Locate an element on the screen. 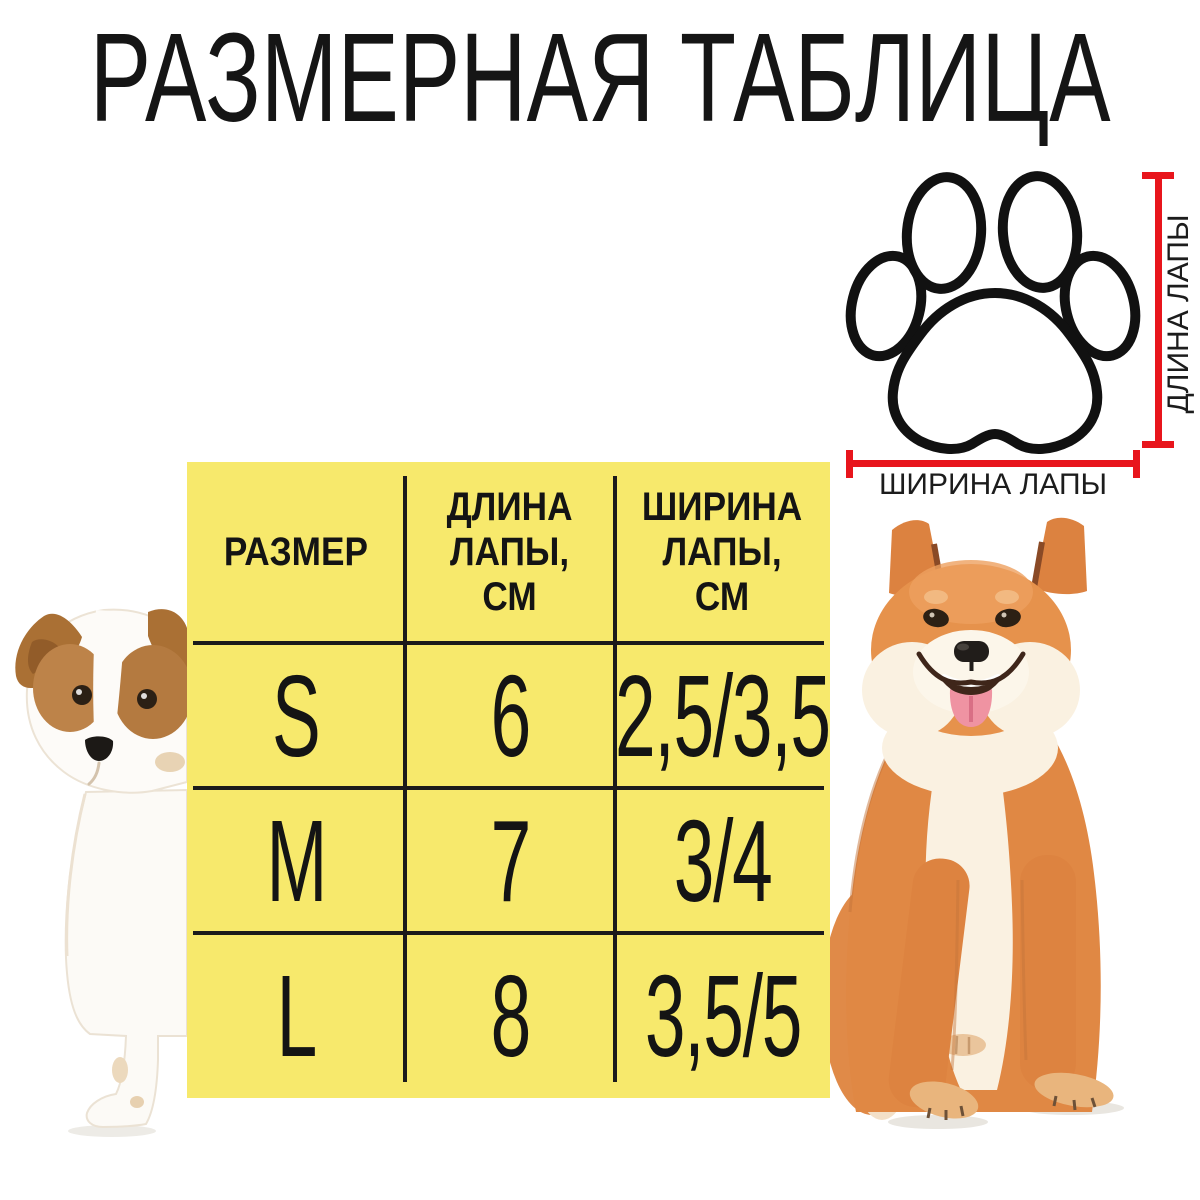 This screenshot has height=1200, width=1200. table-cell-size-m: M is located at coordinates (296, 860).